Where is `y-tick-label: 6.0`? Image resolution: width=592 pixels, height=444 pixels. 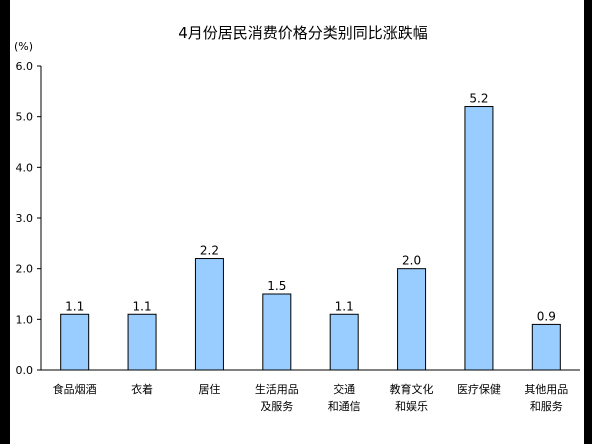
y-tick-label: 6.0 is located at coordinates (25, 66).